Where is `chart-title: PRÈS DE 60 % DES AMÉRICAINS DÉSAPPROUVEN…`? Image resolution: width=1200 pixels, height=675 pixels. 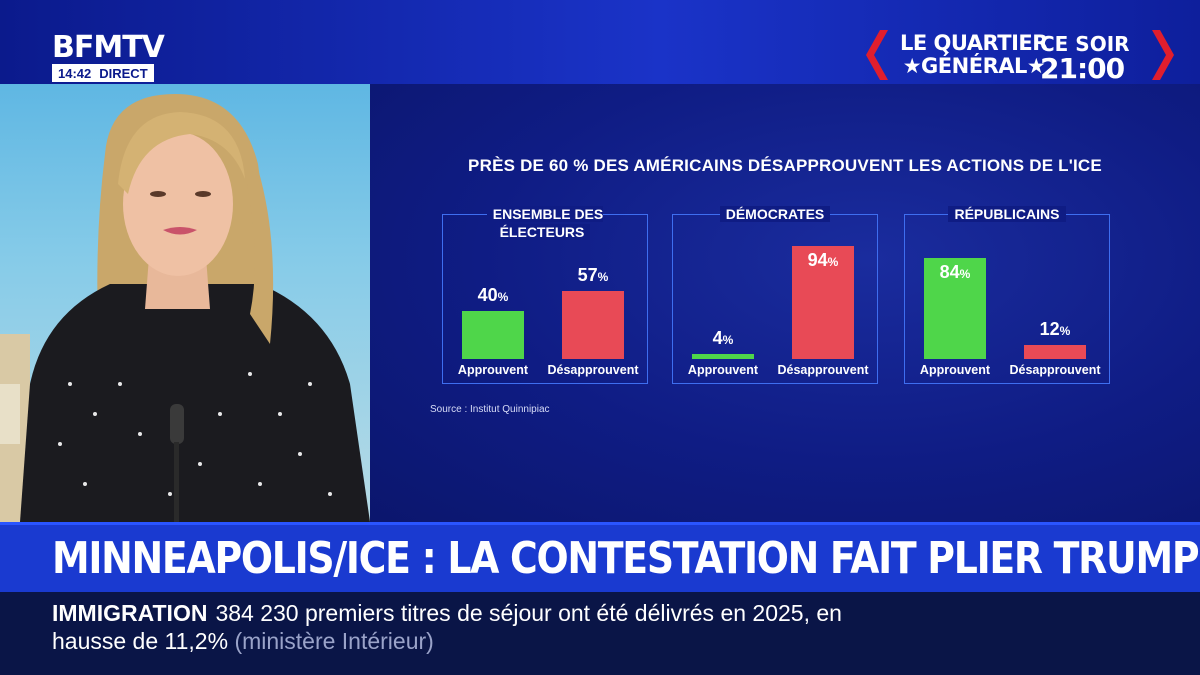
chart-title: PRÈS DE 60 % DES AMÉRICAINS DÉSAPPROUVEN… is located at coordinates (785, 165).